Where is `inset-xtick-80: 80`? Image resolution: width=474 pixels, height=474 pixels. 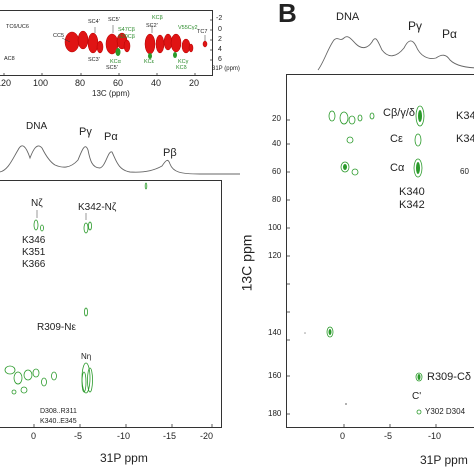
inset-xtick-80: 80 is located at coordinates (80, 83).